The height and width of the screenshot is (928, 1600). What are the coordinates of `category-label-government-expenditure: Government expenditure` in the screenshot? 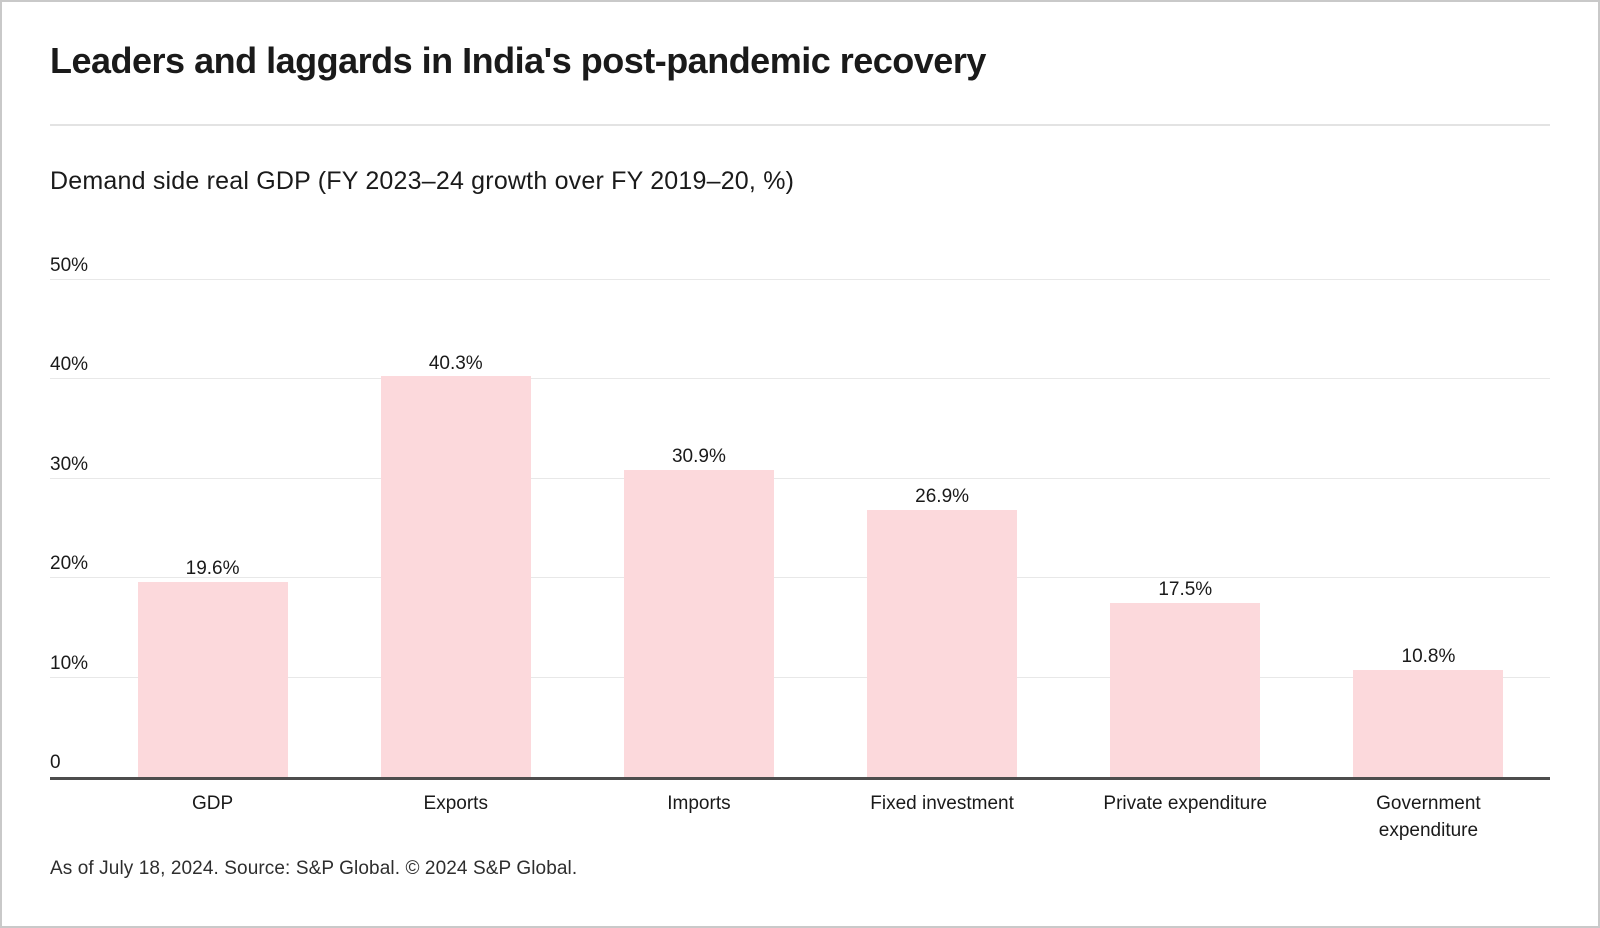 It's located at (1428, 817).